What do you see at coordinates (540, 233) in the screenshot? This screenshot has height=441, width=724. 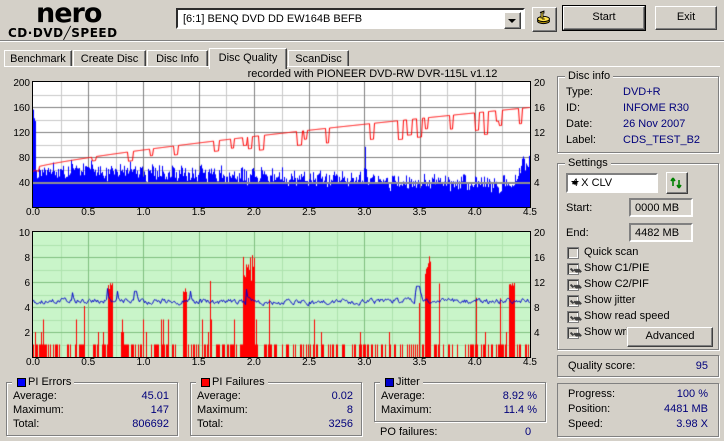 I see `pif-y2-tick-20: 20` at bounding box center [540, 233].